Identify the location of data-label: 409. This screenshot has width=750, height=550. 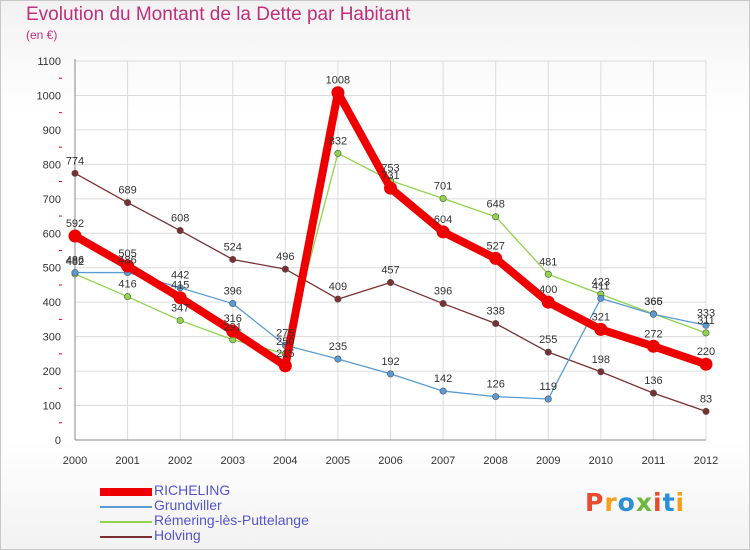
(338, 287).